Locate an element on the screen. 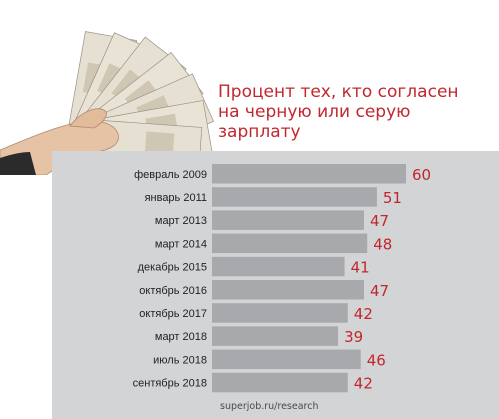  value-label: 46 is located at coordinates (376, 360).